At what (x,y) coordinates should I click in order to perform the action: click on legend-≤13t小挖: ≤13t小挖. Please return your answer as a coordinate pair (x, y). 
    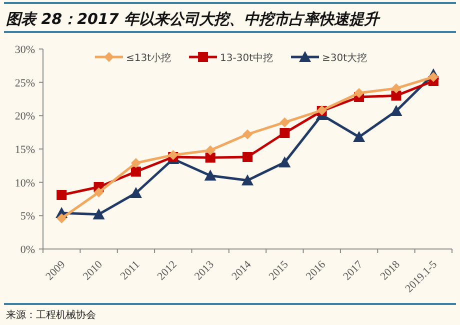
    Looking at the image, I should click on (133, 58).